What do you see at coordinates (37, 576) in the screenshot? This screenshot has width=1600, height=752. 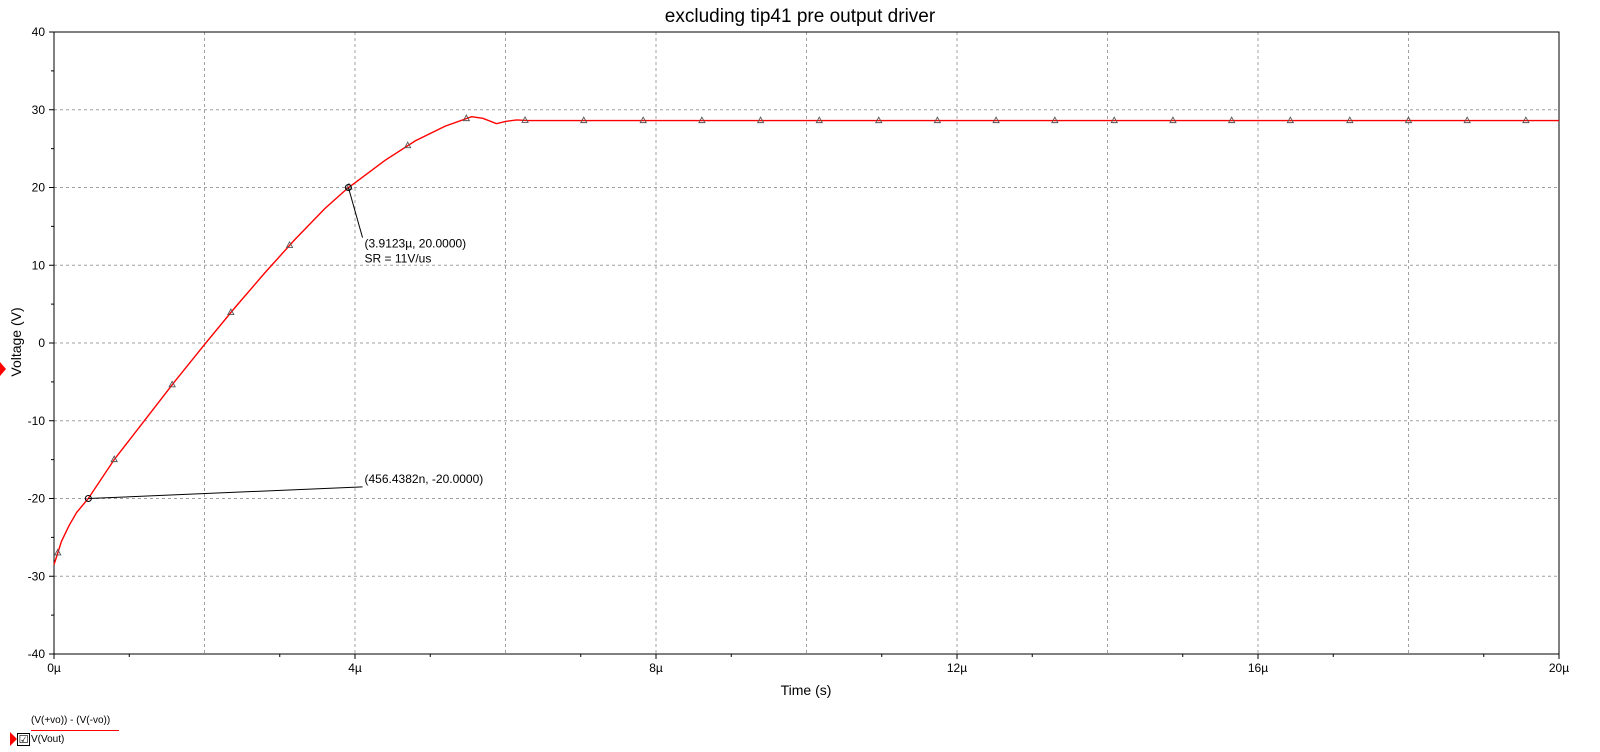 I see `y-tick-label: -30` at bounding box center [37, 576].